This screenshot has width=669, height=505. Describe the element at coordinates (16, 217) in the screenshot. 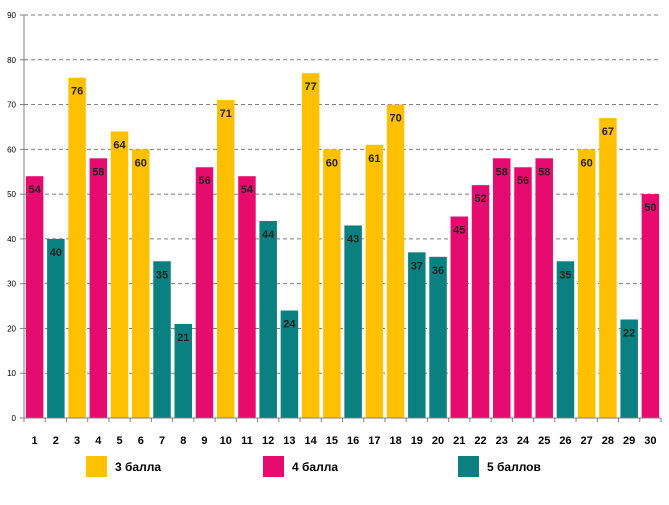

I see `y-axis: 0 10 20 30 40 50 60 70 80 90` at that location.